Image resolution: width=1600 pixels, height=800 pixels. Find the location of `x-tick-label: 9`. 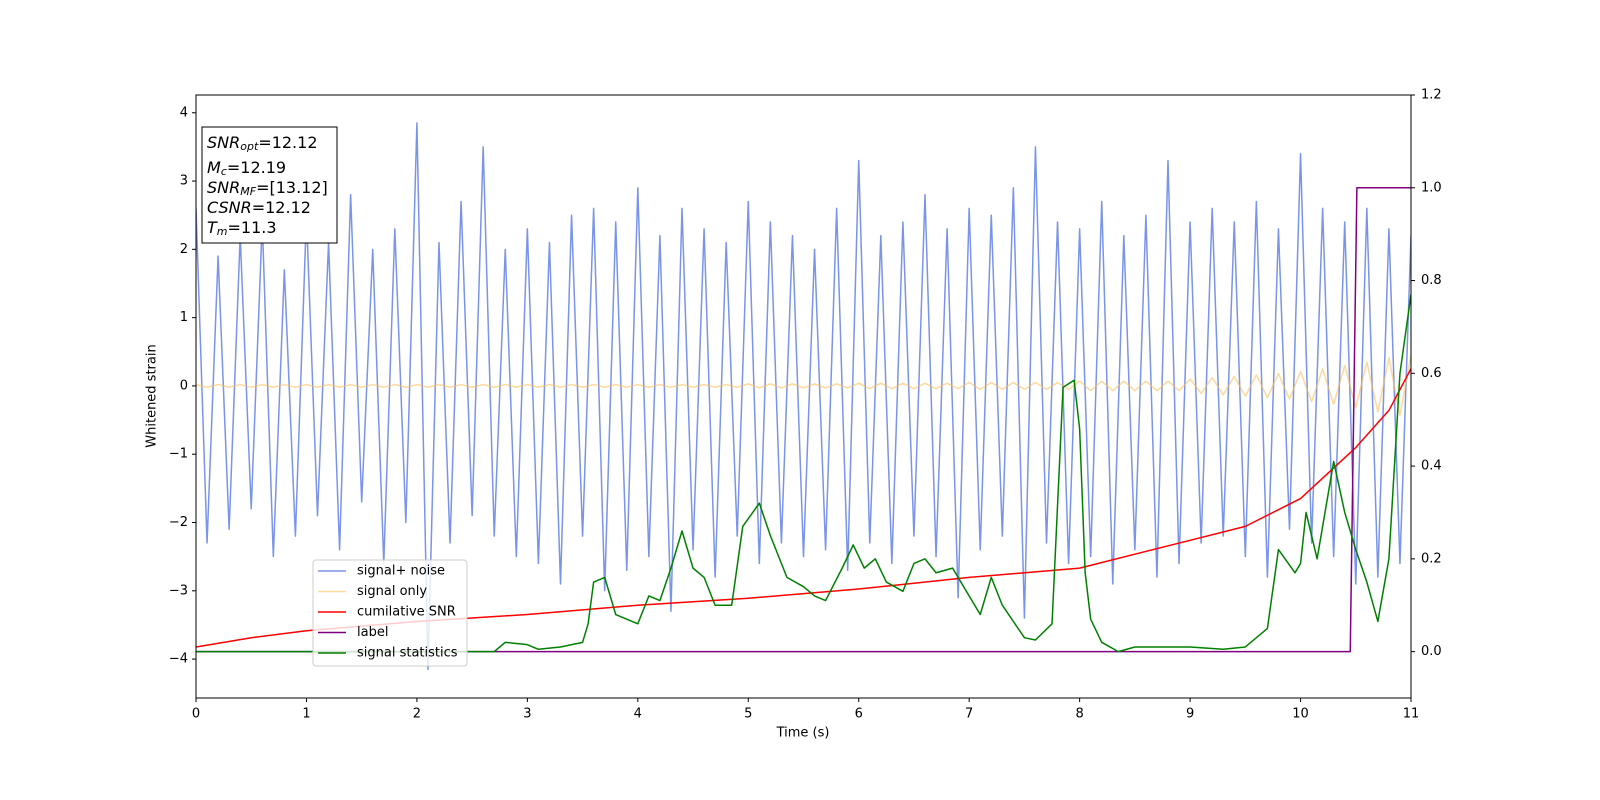

x-tick-label: 9 is located at coordinates (1190, 714).